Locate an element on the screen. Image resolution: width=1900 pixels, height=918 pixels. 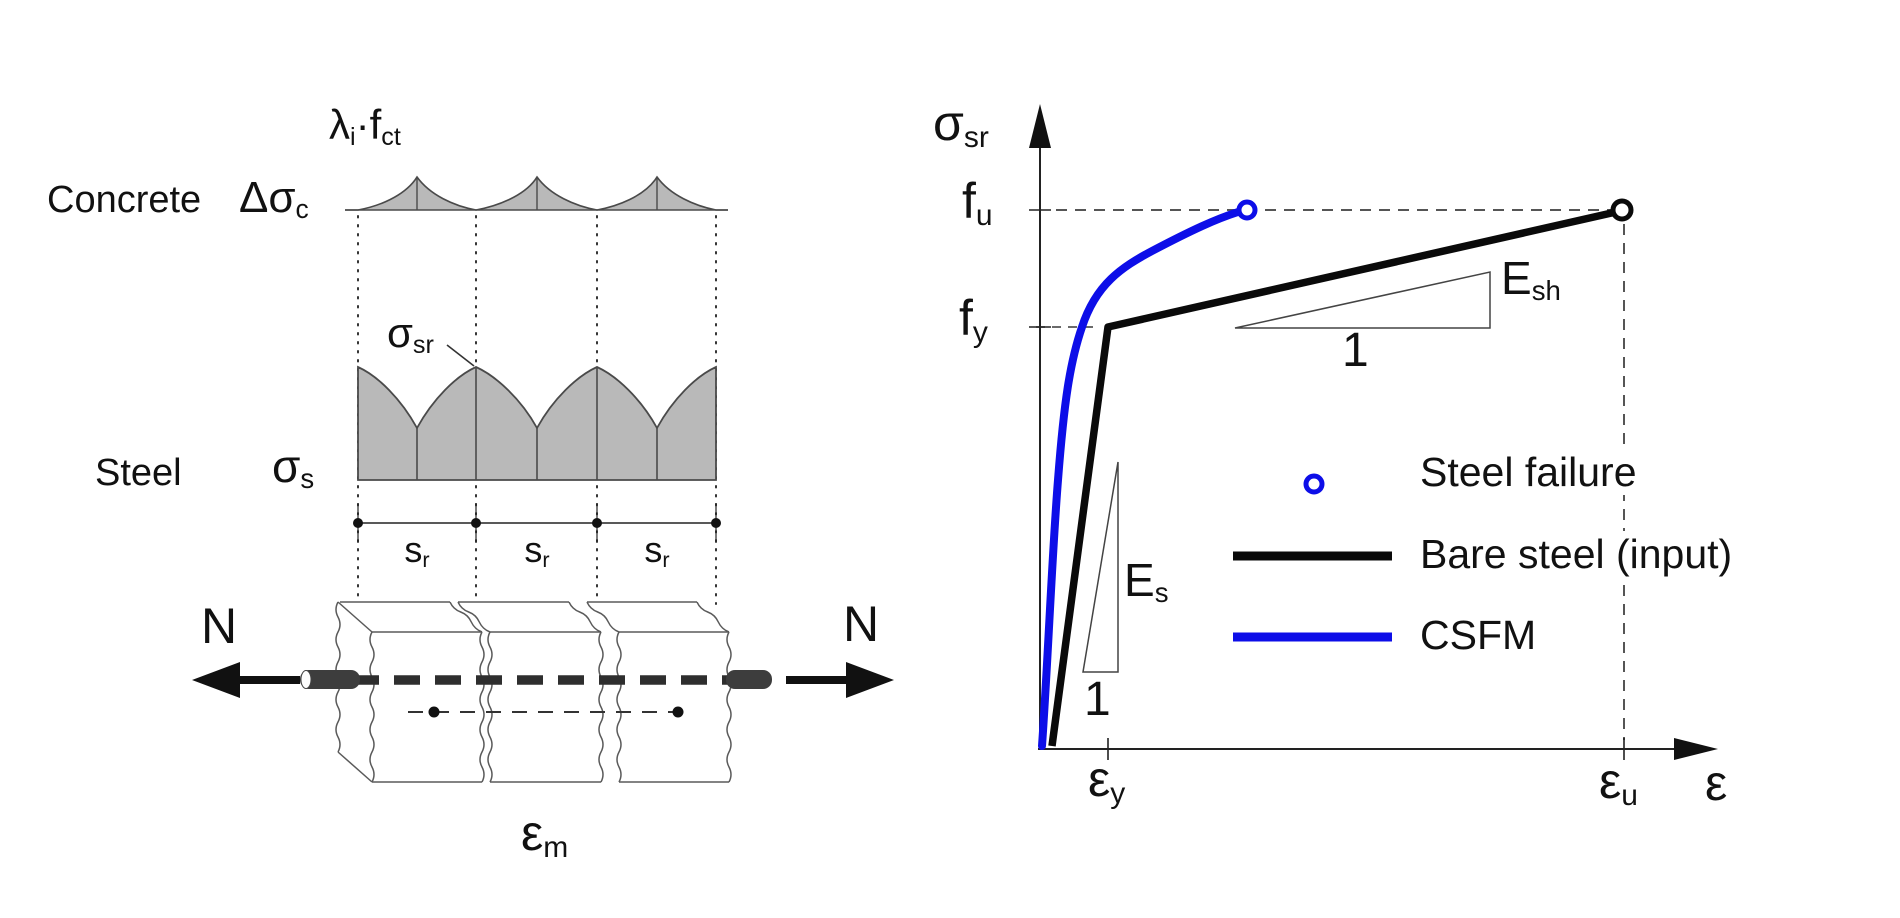
legend-label-steel-failure: Steel failure is located at coordinates (1530, 472).